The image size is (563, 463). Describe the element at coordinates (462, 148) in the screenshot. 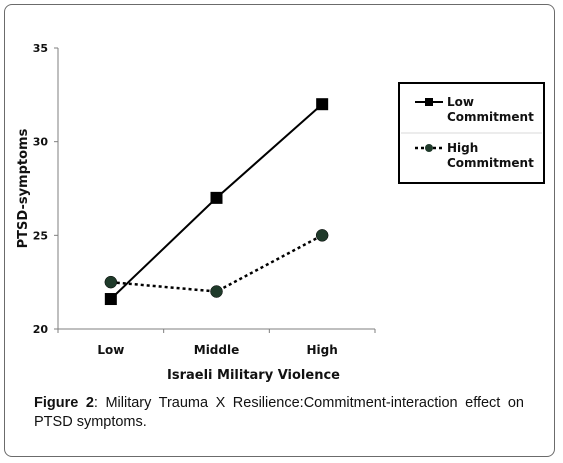

I see `legend-label: High` at that location.